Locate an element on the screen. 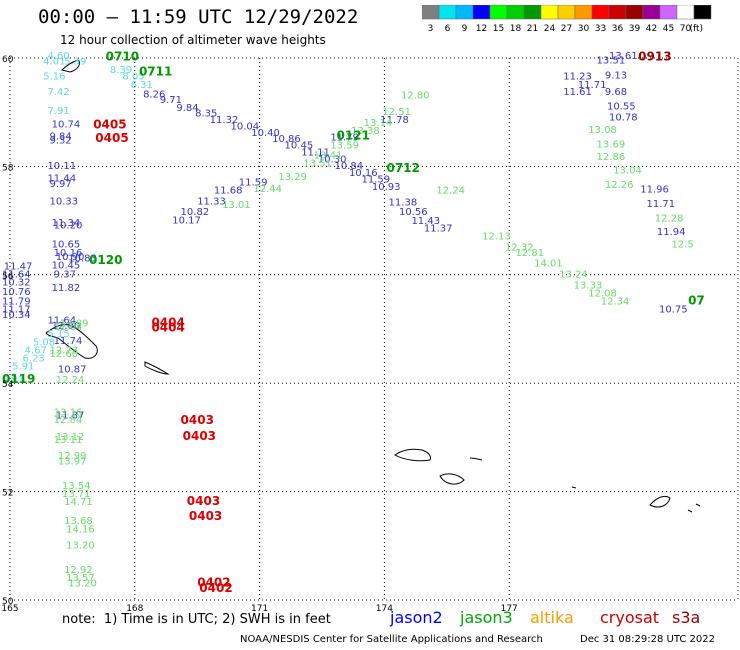 The height and width of the screenshot is (650, 740). track-time-label: 0710 is located at coordinates (122, 57).